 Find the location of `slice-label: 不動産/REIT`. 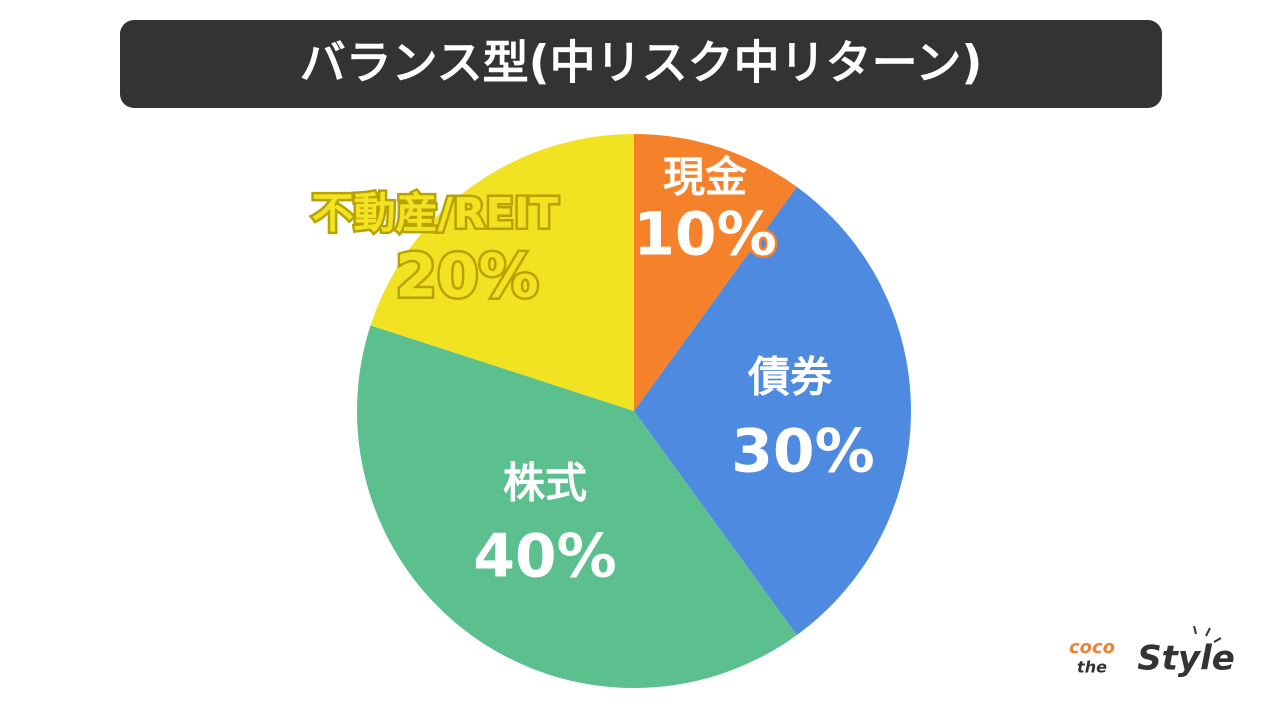

slice-label: 不動産/REIT is located at coordinates (435, 213).